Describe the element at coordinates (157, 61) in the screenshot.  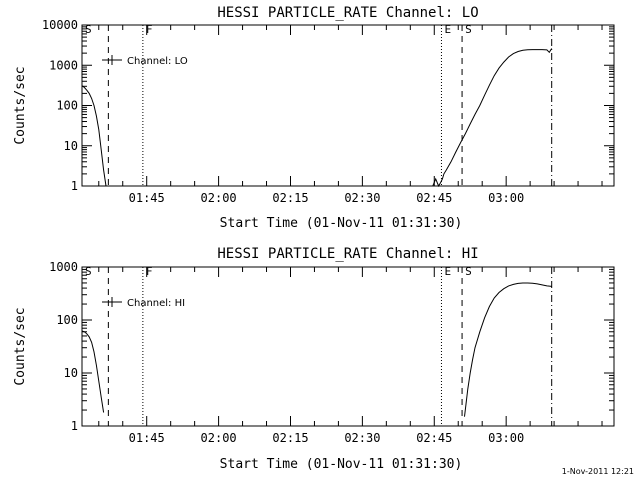
I see `legend-label: Channel: LO` at that location.